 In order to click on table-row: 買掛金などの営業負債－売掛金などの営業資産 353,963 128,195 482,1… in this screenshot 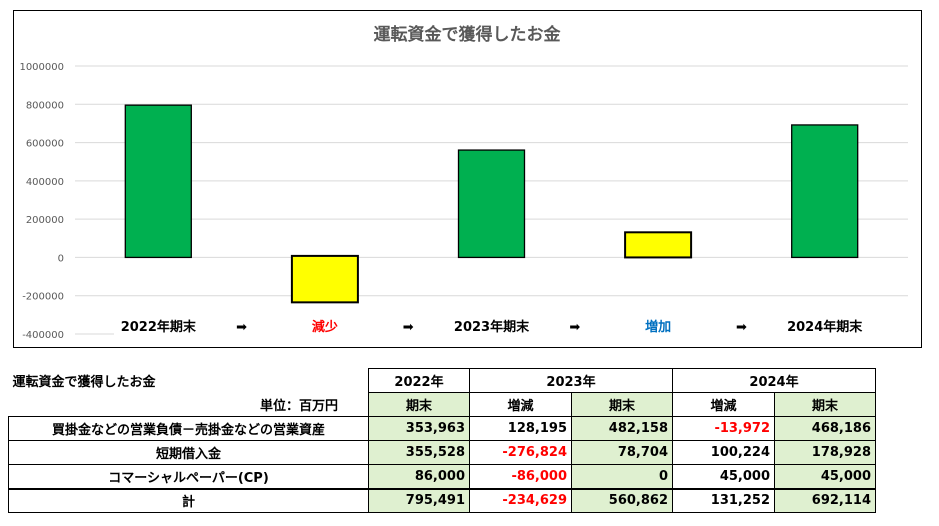, I will do `click(442, 428)`.